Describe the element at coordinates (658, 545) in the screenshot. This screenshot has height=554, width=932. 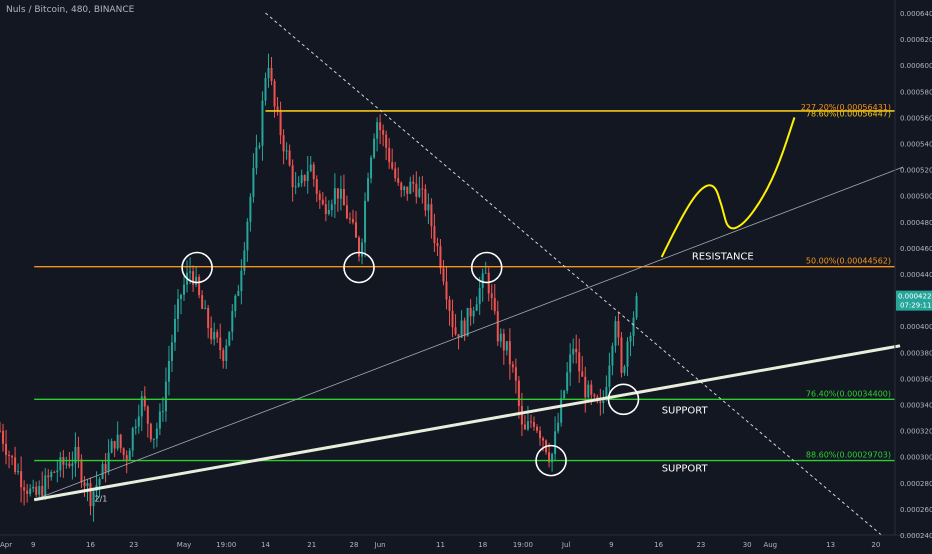
I see `x-tick-label: 16` at that location.